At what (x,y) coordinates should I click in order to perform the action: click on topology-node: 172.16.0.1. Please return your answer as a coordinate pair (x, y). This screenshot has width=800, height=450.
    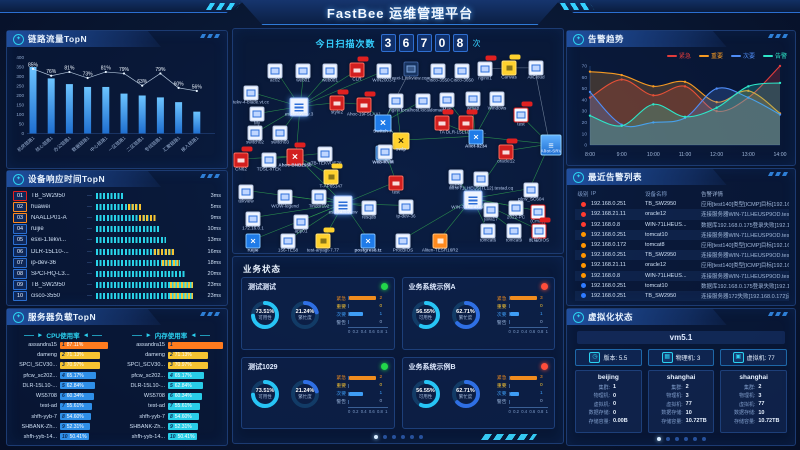
    Looking at the image, I should click on (253, 221).